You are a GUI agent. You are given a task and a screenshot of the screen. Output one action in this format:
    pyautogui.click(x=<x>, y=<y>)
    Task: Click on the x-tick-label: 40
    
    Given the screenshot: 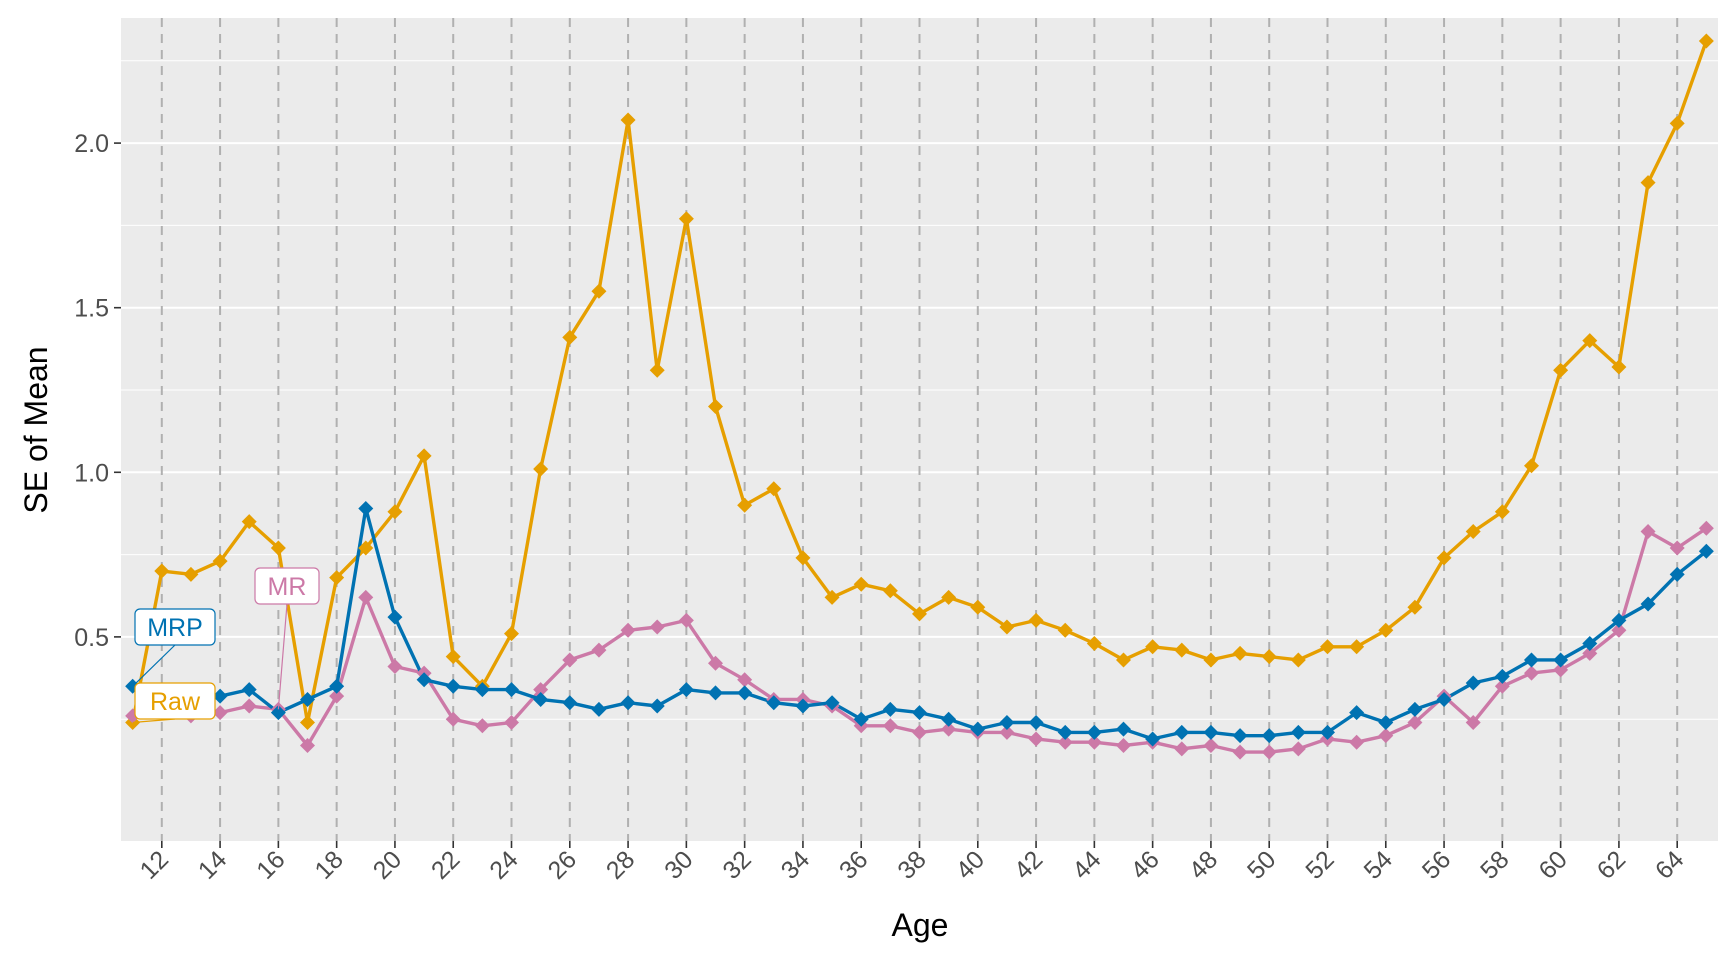 What is the action you would take?
    pyautogui.click(x=970, y=864)
    